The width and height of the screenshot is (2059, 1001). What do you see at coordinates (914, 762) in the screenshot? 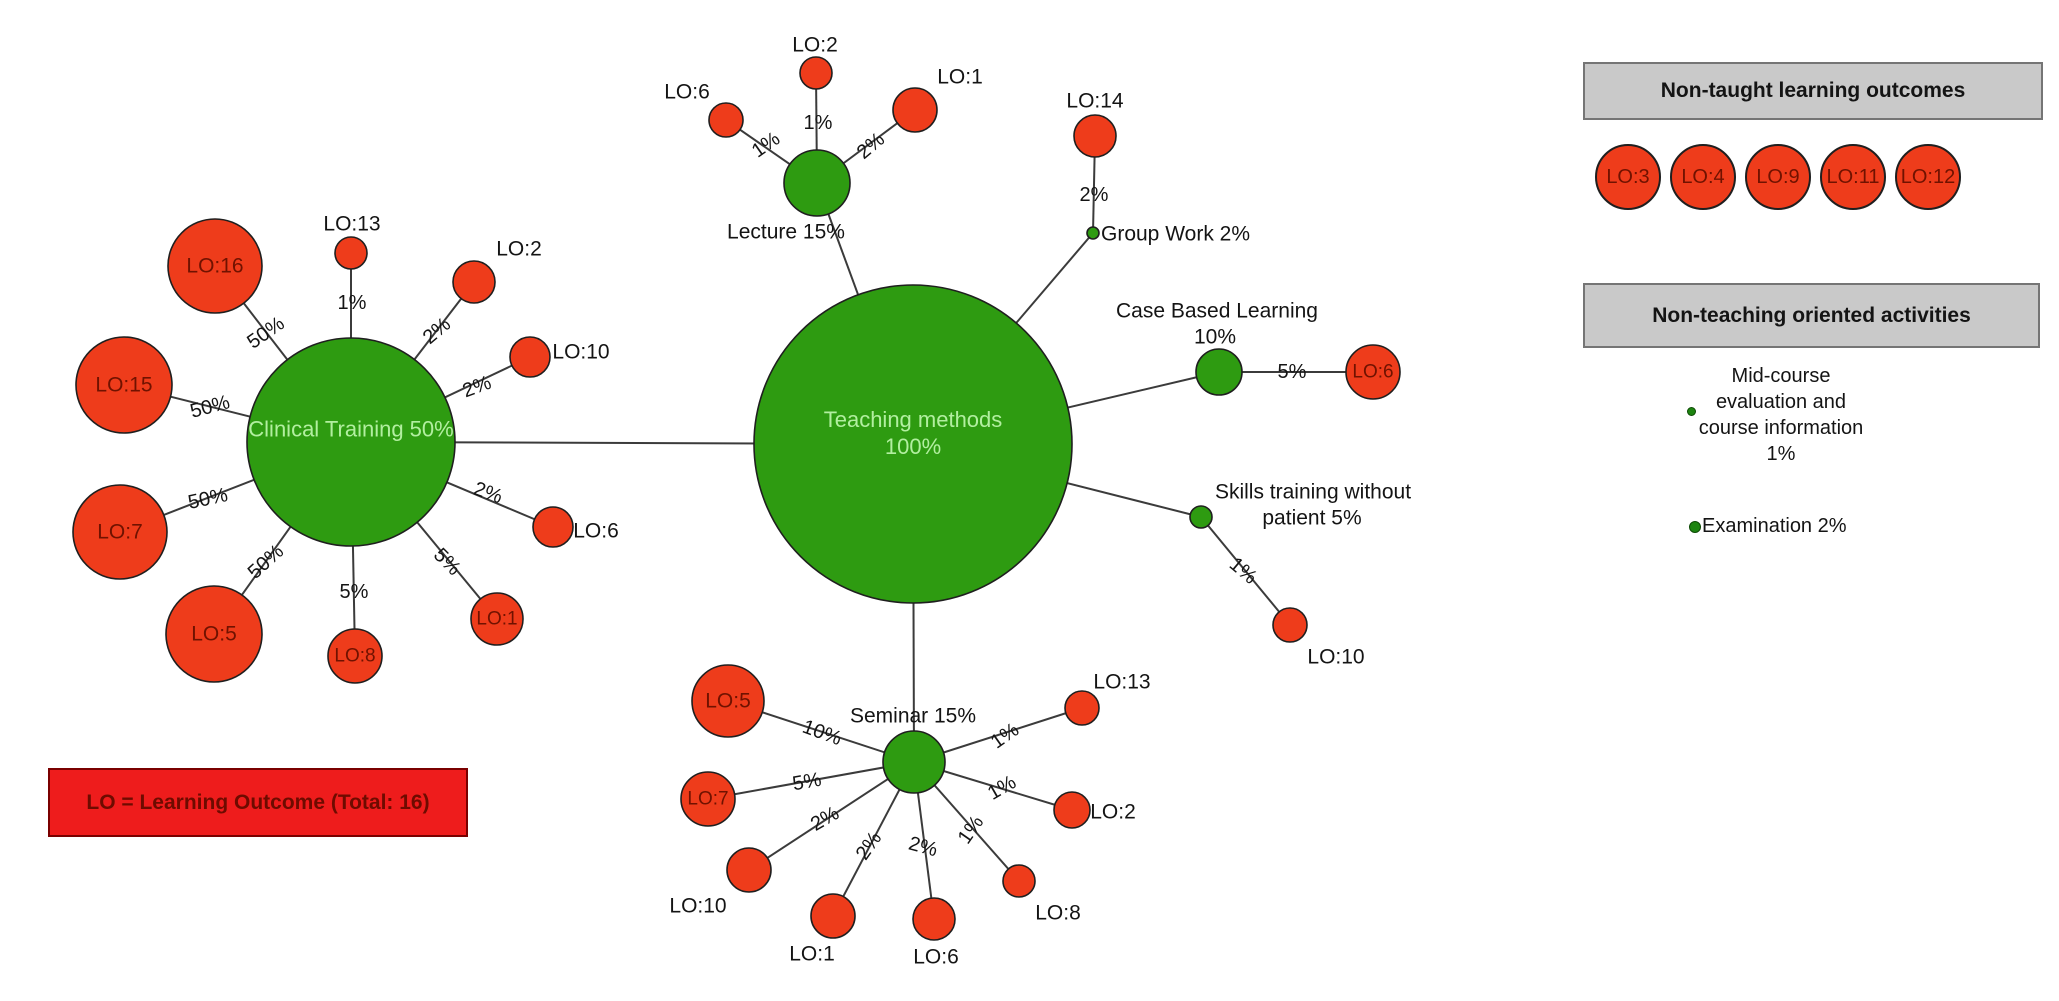
I see `hub-circle-seminar` at bounding box center [914, 762].